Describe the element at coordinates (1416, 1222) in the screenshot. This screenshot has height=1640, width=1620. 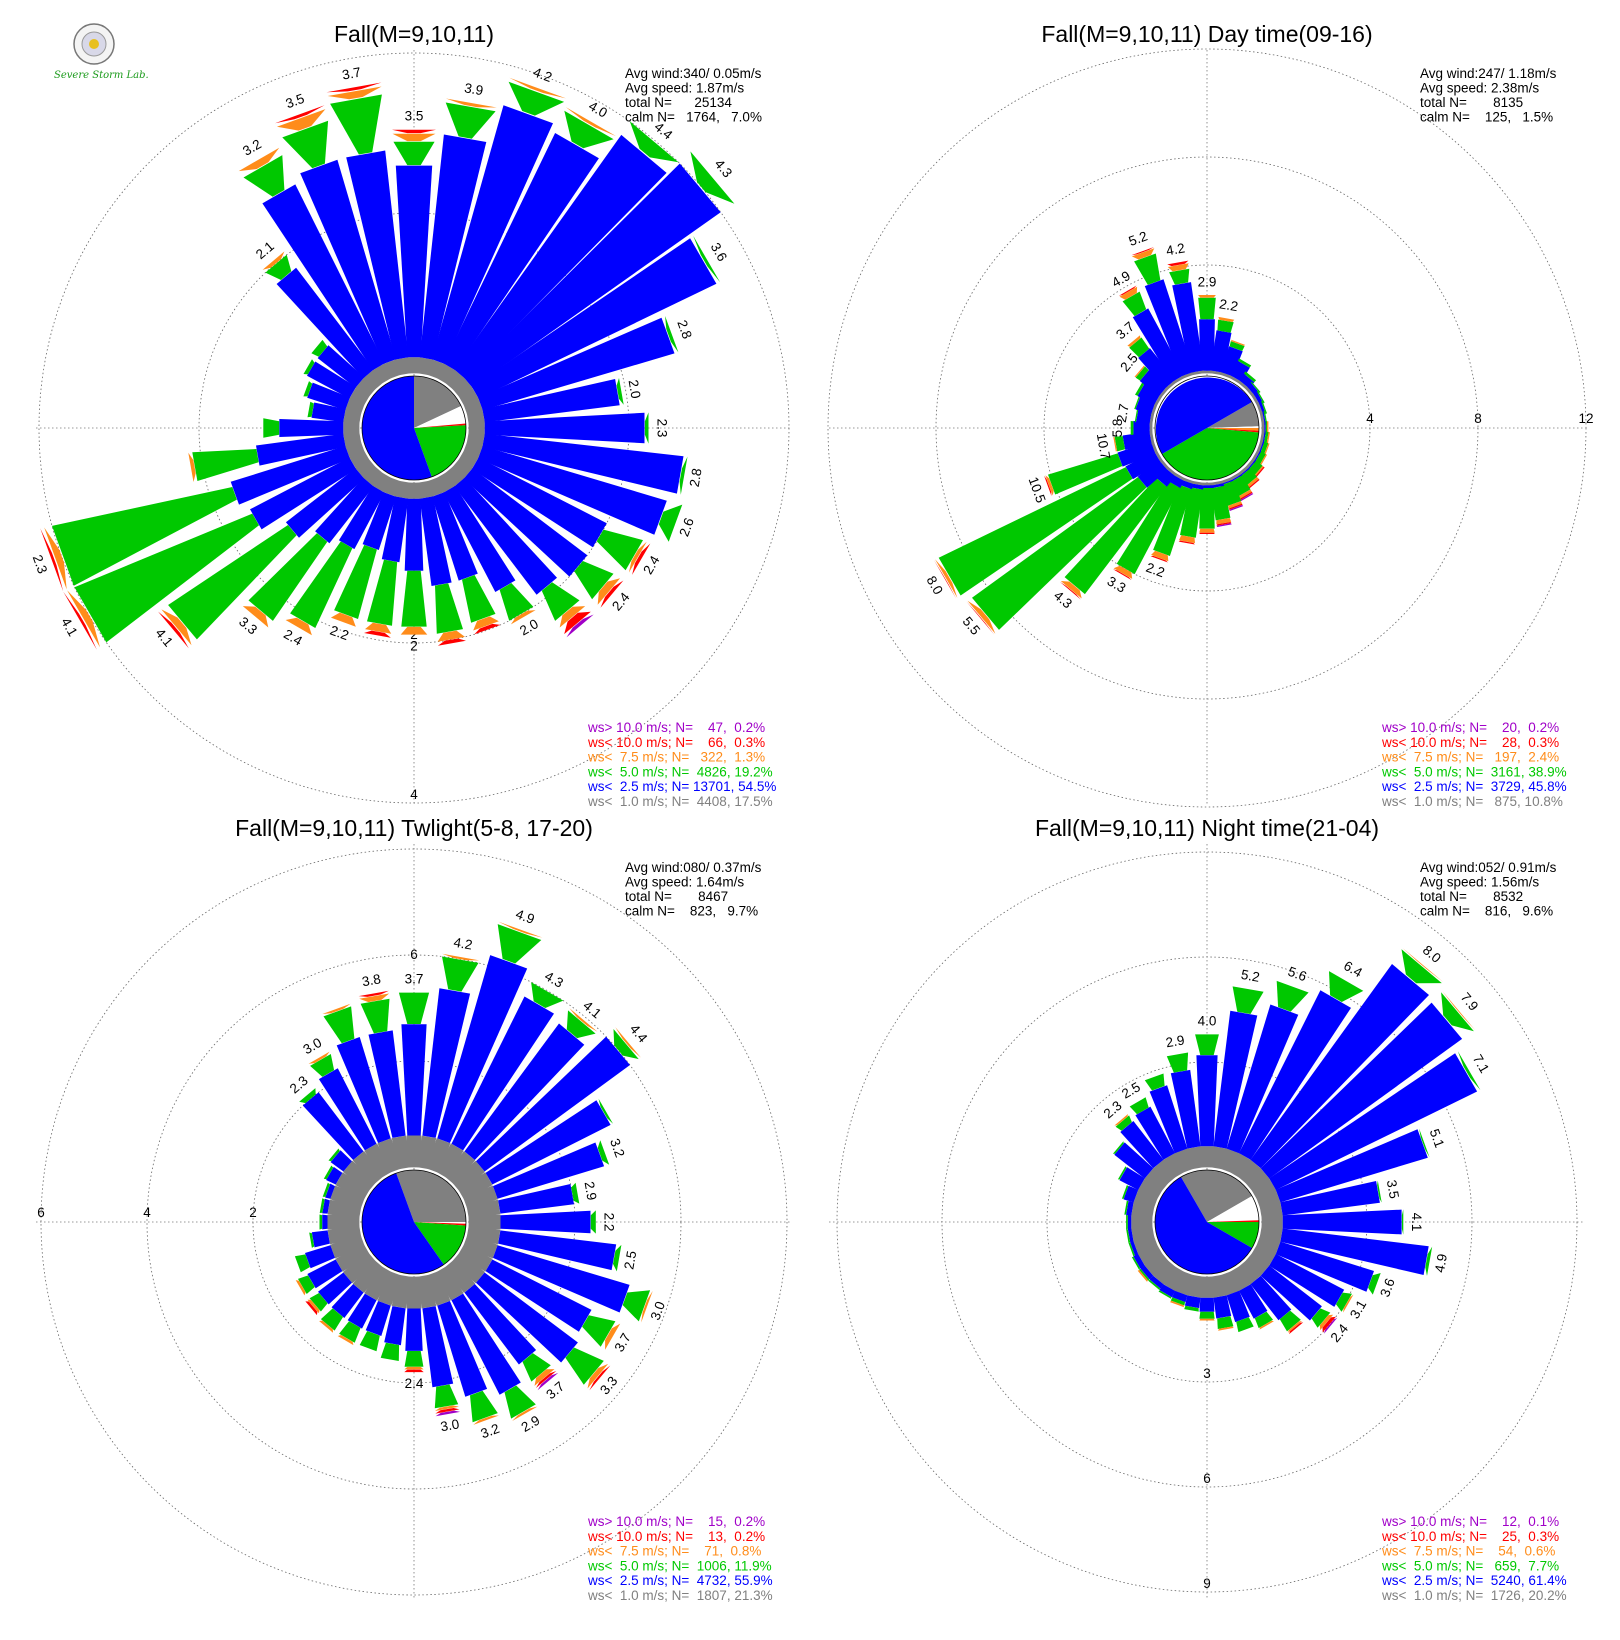
I see `bar-label: 4.1` at that location.